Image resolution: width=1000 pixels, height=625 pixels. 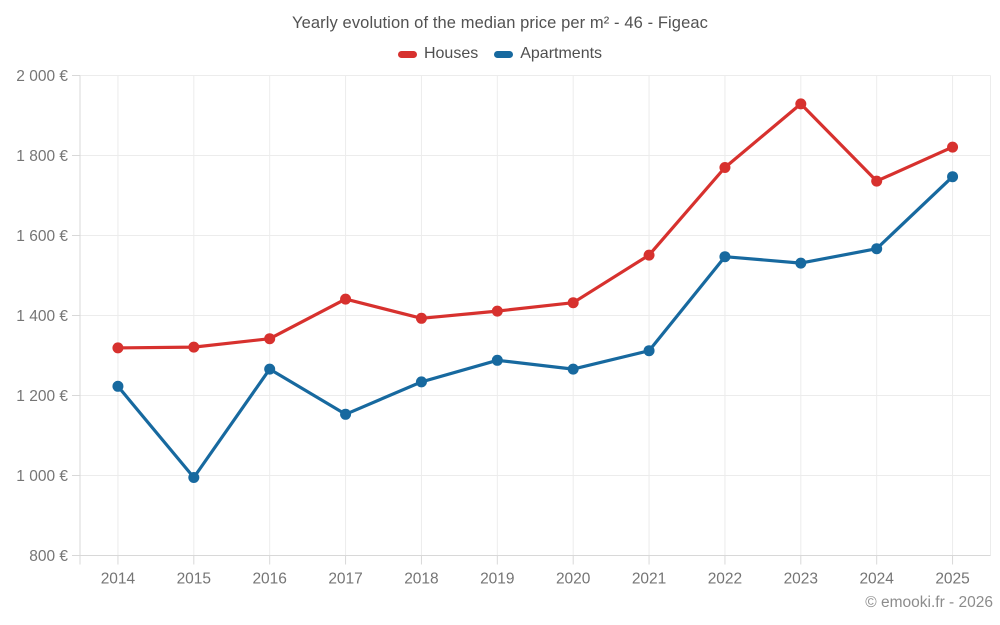 What do you see at coordinates (269, 579) in the screenshot?
I see `x-axis-label: 2016` at bounding box center [269, 579].